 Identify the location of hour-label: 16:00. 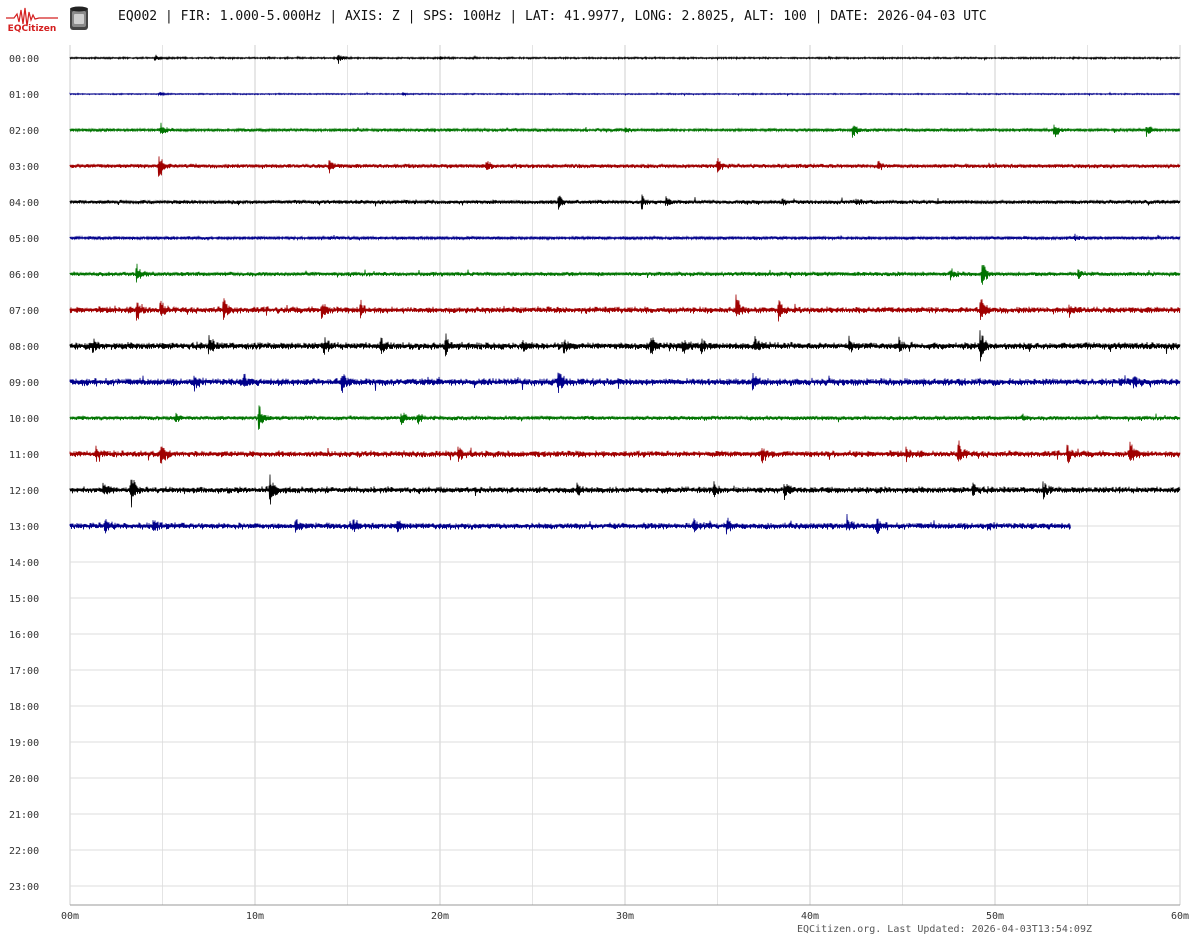
(24, 635).